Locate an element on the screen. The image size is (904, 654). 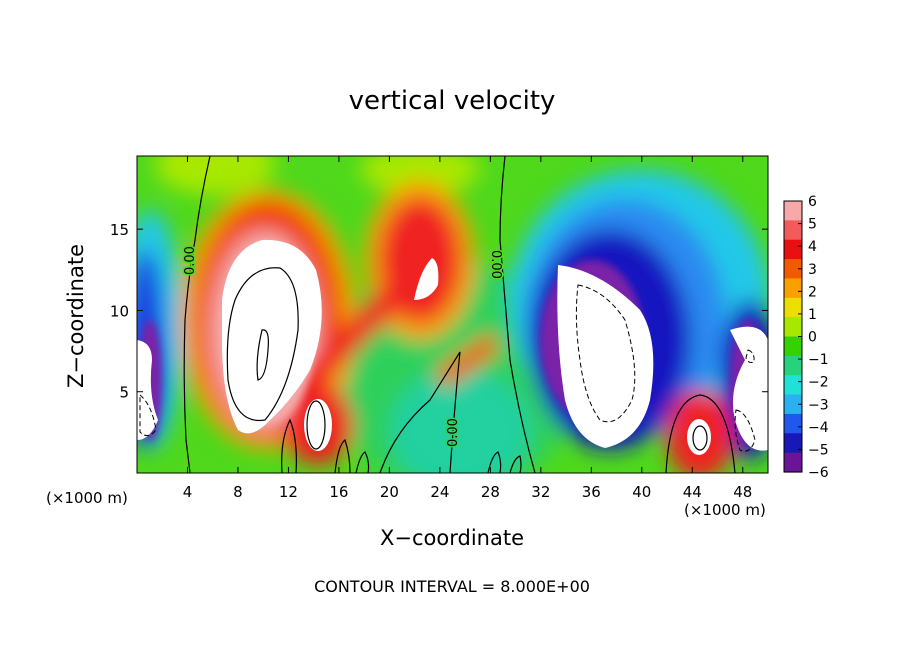
colorbar-label-8: −2 is located at coordinates (818, 383).